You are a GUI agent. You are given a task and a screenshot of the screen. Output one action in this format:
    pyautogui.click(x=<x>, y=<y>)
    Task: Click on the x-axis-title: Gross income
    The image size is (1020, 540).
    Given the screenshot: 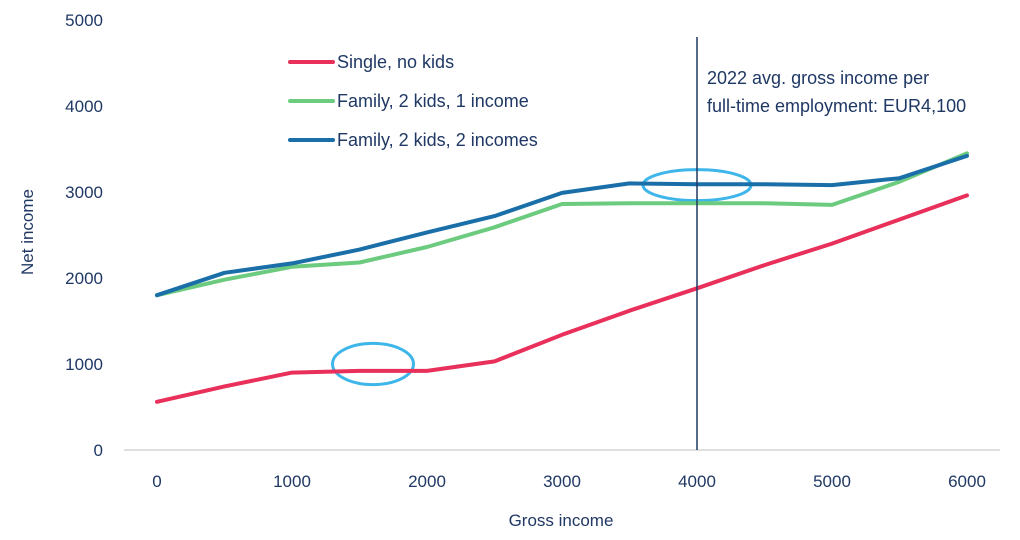 What is the action you would take?
    pyautogui.click(x=561, y=520)
    